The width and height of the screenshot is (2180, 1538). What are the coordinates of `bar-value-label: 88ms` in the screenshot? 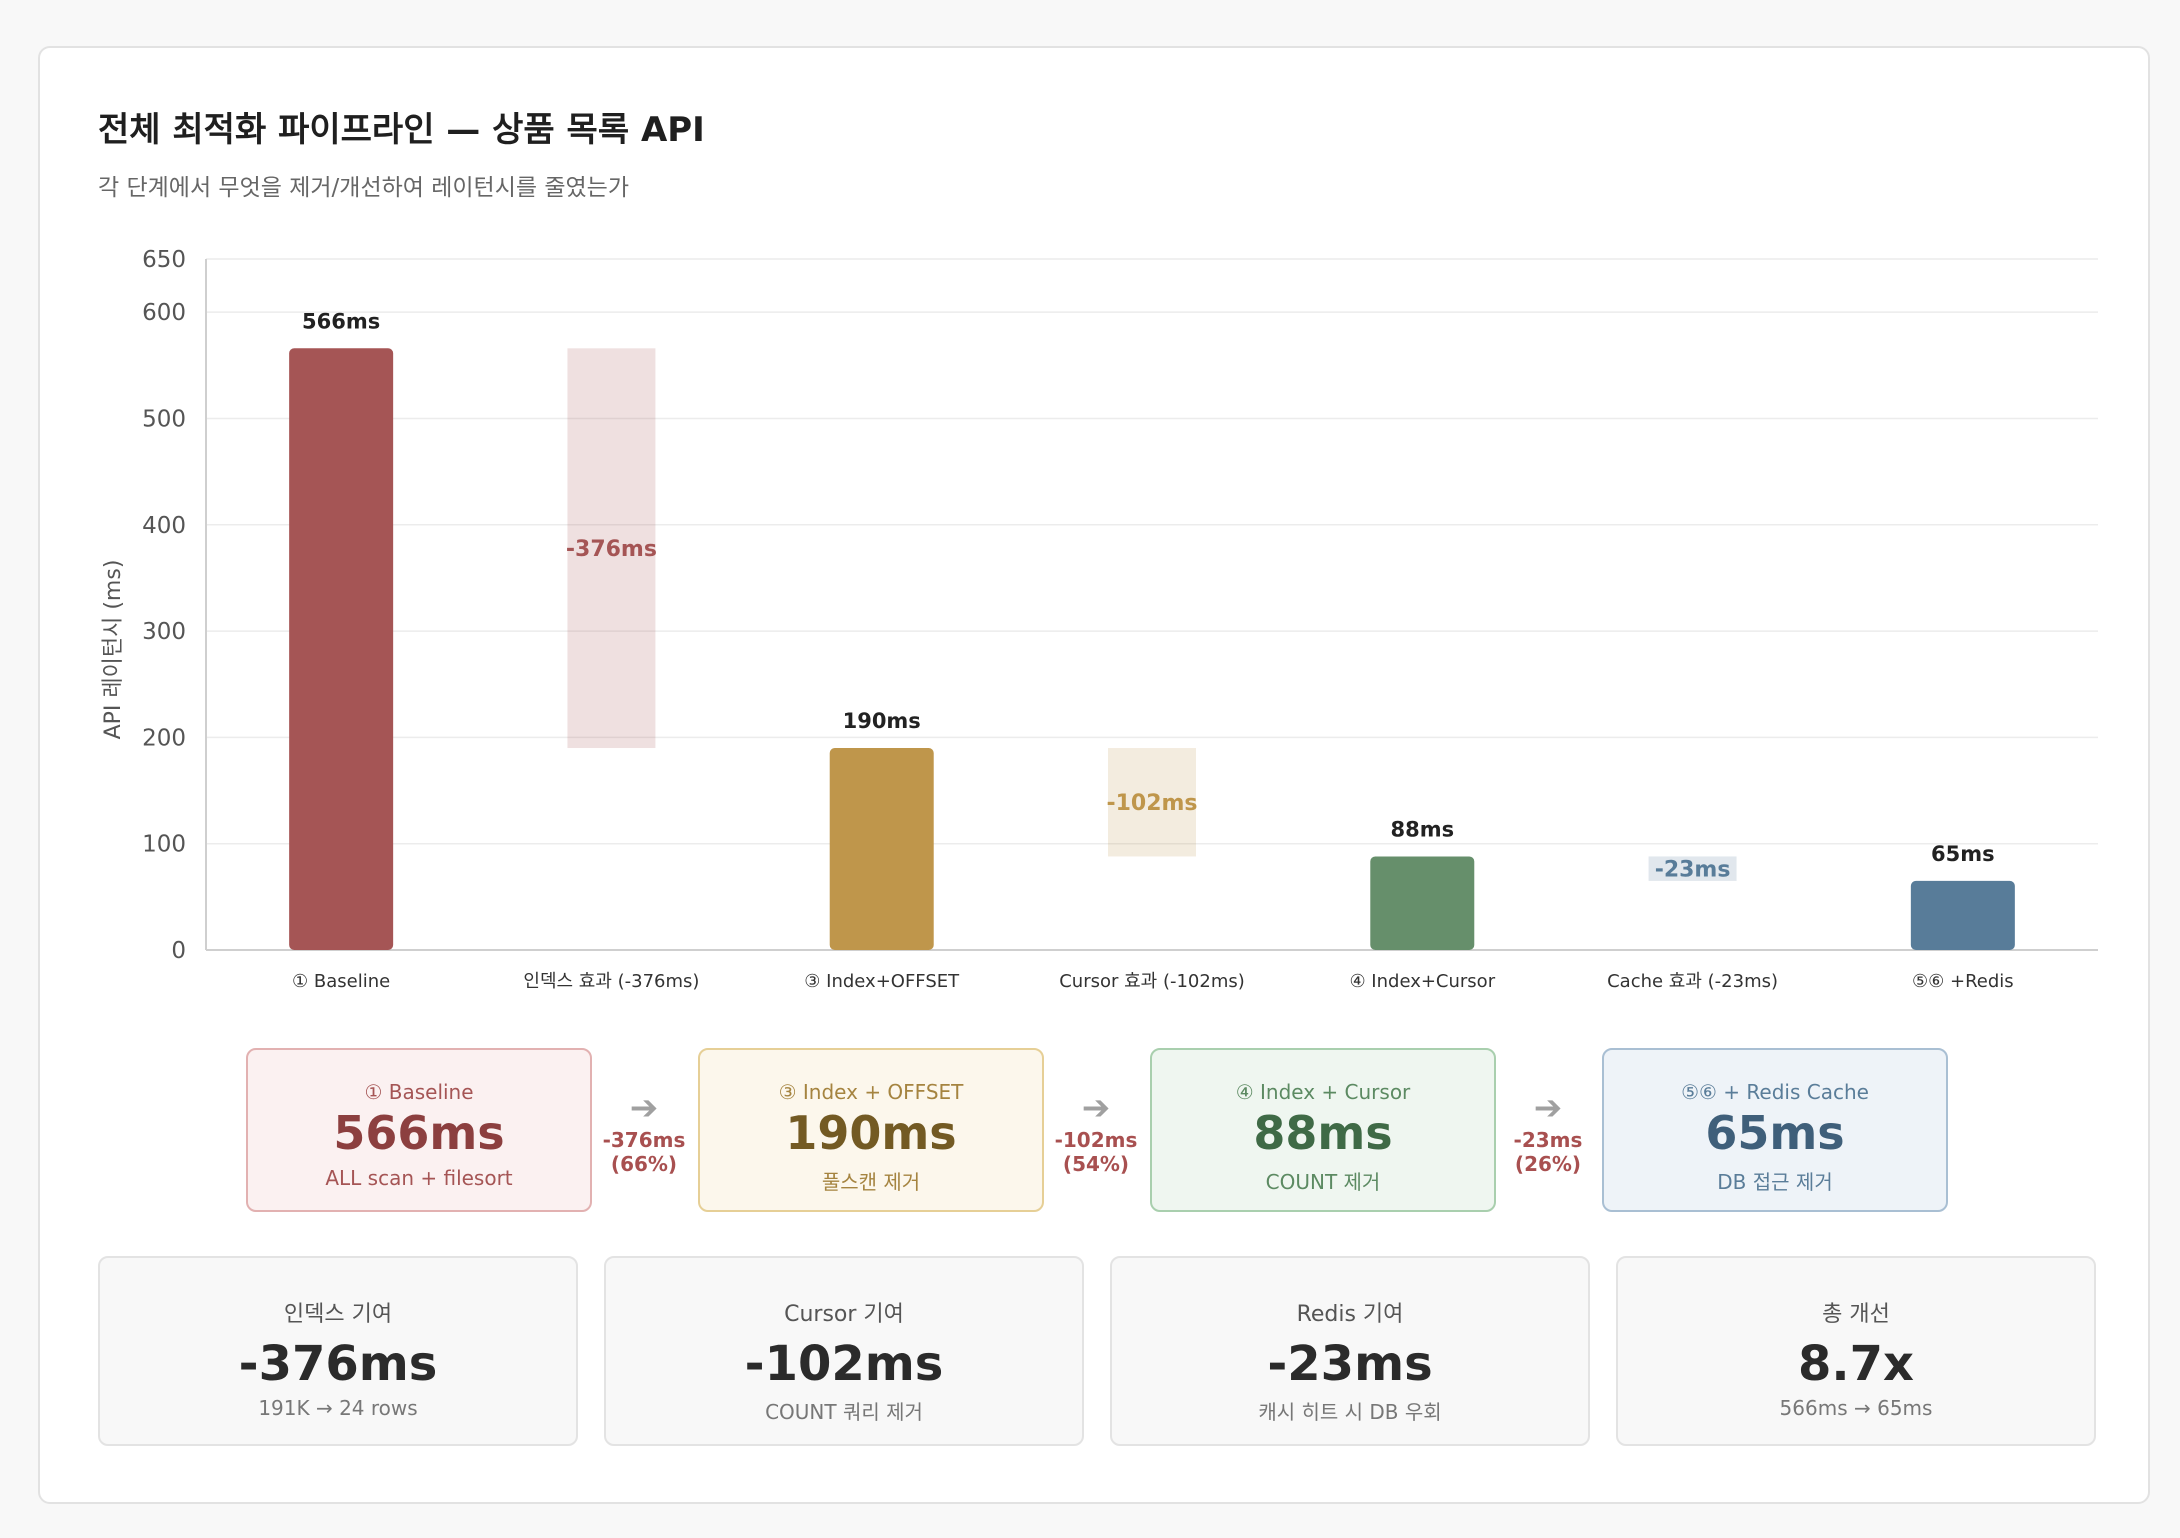 It's located at (1422, 829).